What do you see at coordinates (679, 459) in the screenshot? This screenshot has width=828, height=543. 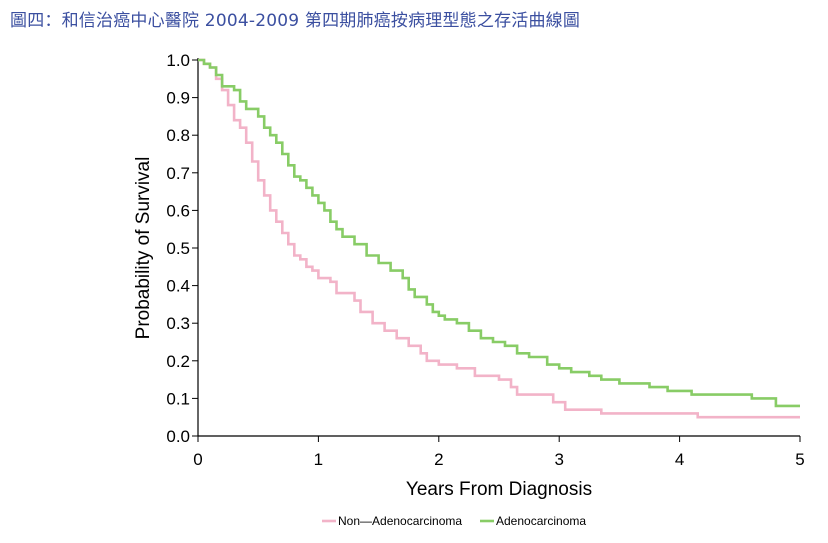 I see `x-tick-label: 4` at bounding box center [679, 459].